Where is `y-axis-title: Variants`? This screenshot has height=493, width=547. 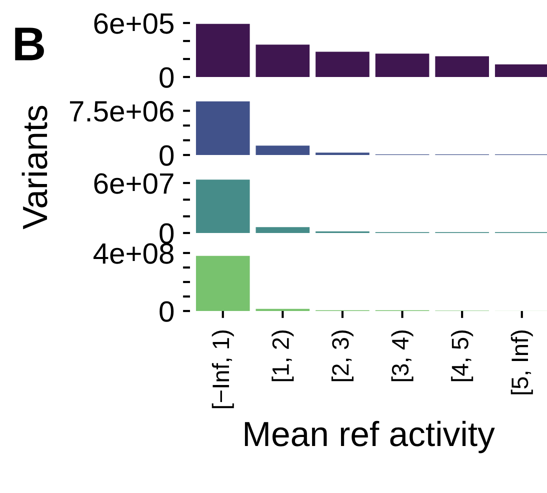
y-axis-title: Variants is located at coordinates (35, 168).